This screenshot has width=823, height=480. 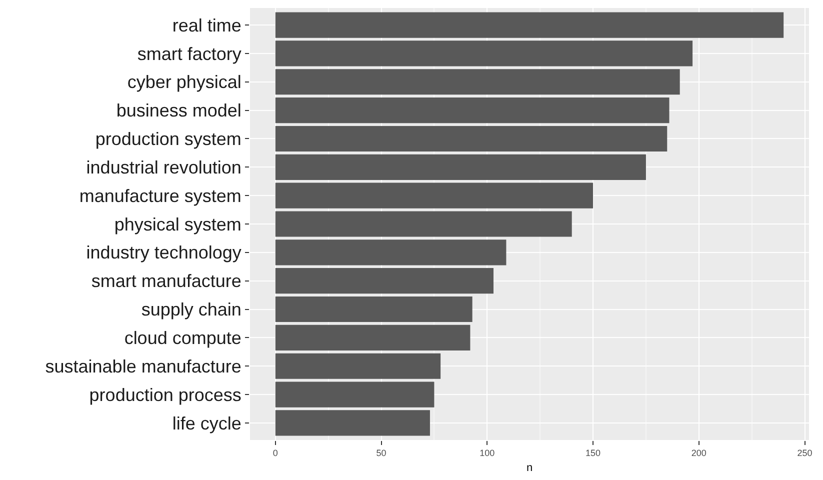 I want to click on y-tick-label: industrial revolution, so click(x=164, y=167).